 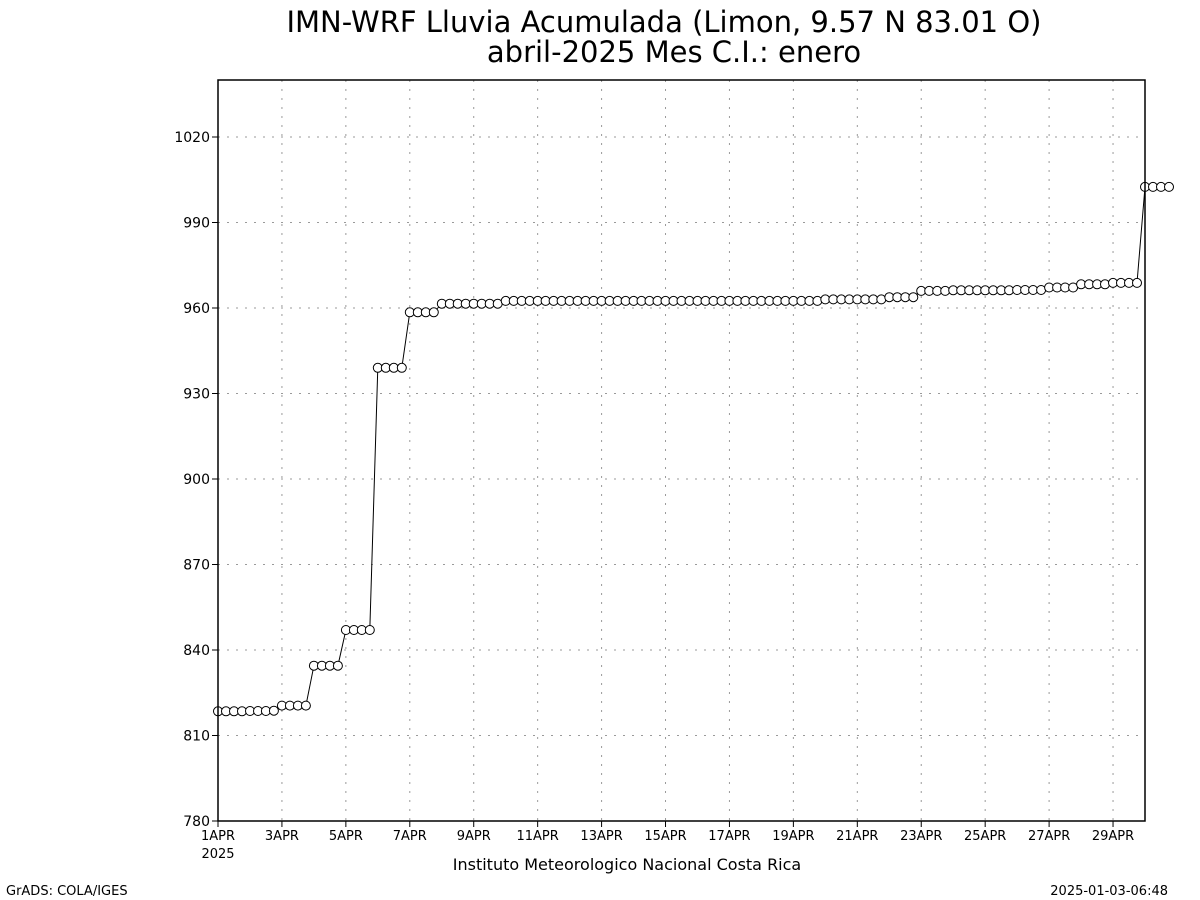 What do you see at coordinates (537, 836) in the screenshot?
I see `x-tick-label: 11APR` at bounding box center [537, 836].